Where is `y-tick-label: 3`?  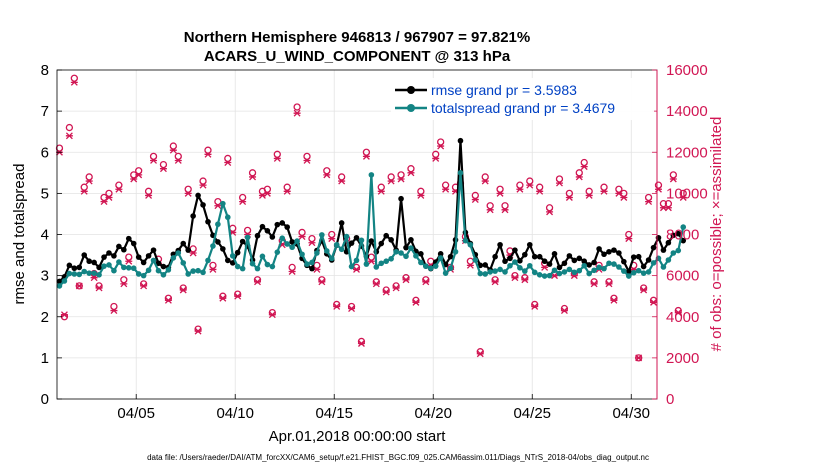
y-tick-label: 3 is located at coordinates (45, 276).